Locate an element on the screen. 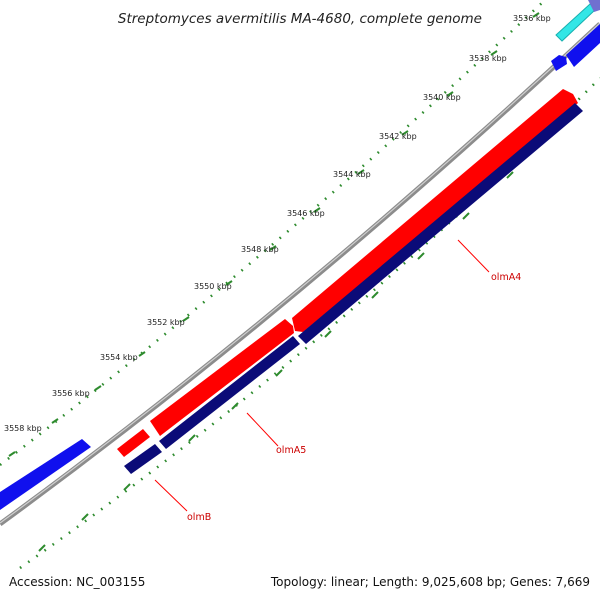 This screenshot has width=600, height=600. gene-blue-left is located at coordinates (45, 474).